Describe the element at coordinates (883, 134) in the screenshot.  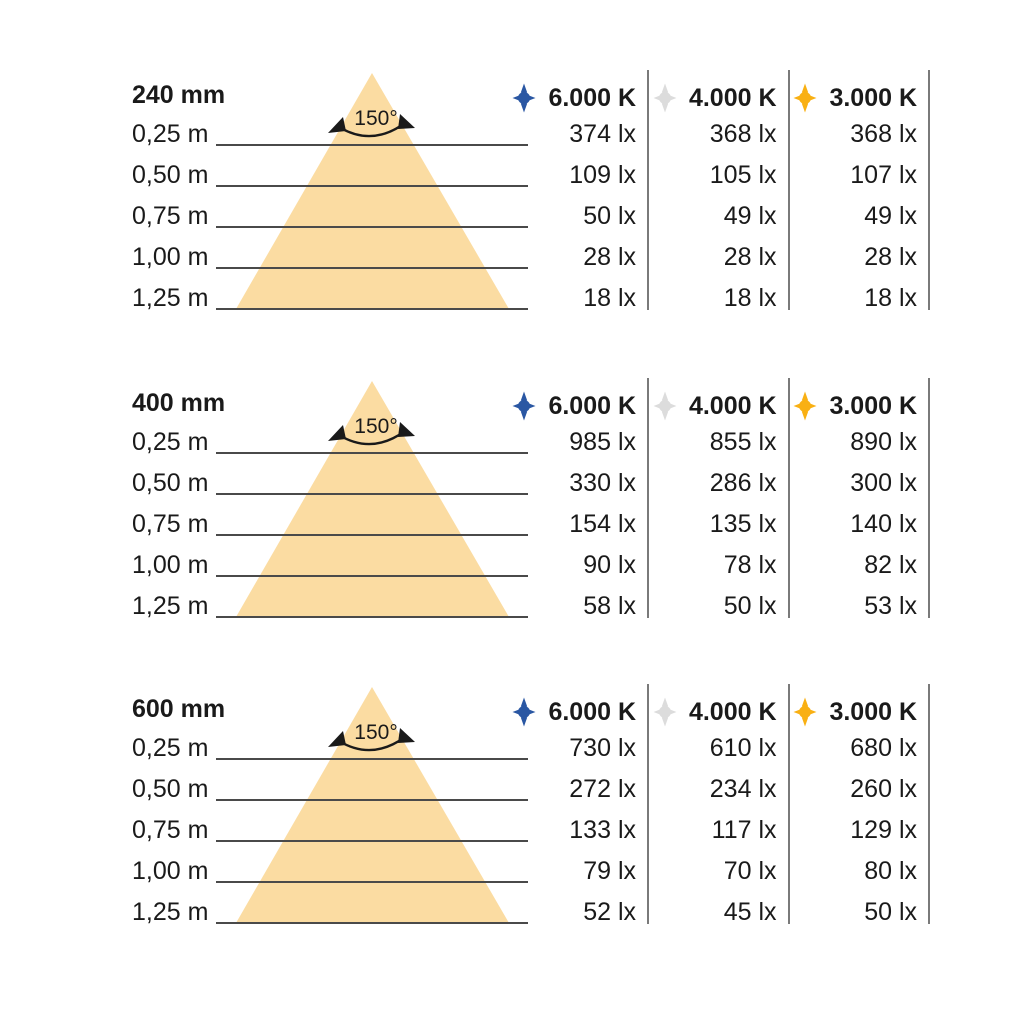
I see `lux-value: 368 lx` at that location.